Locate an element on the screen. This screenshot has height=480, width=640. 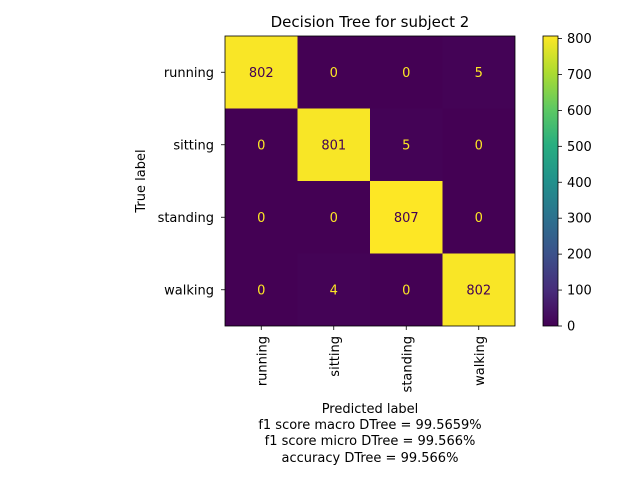
cell-standing-running is located at coordinates (261, 217).